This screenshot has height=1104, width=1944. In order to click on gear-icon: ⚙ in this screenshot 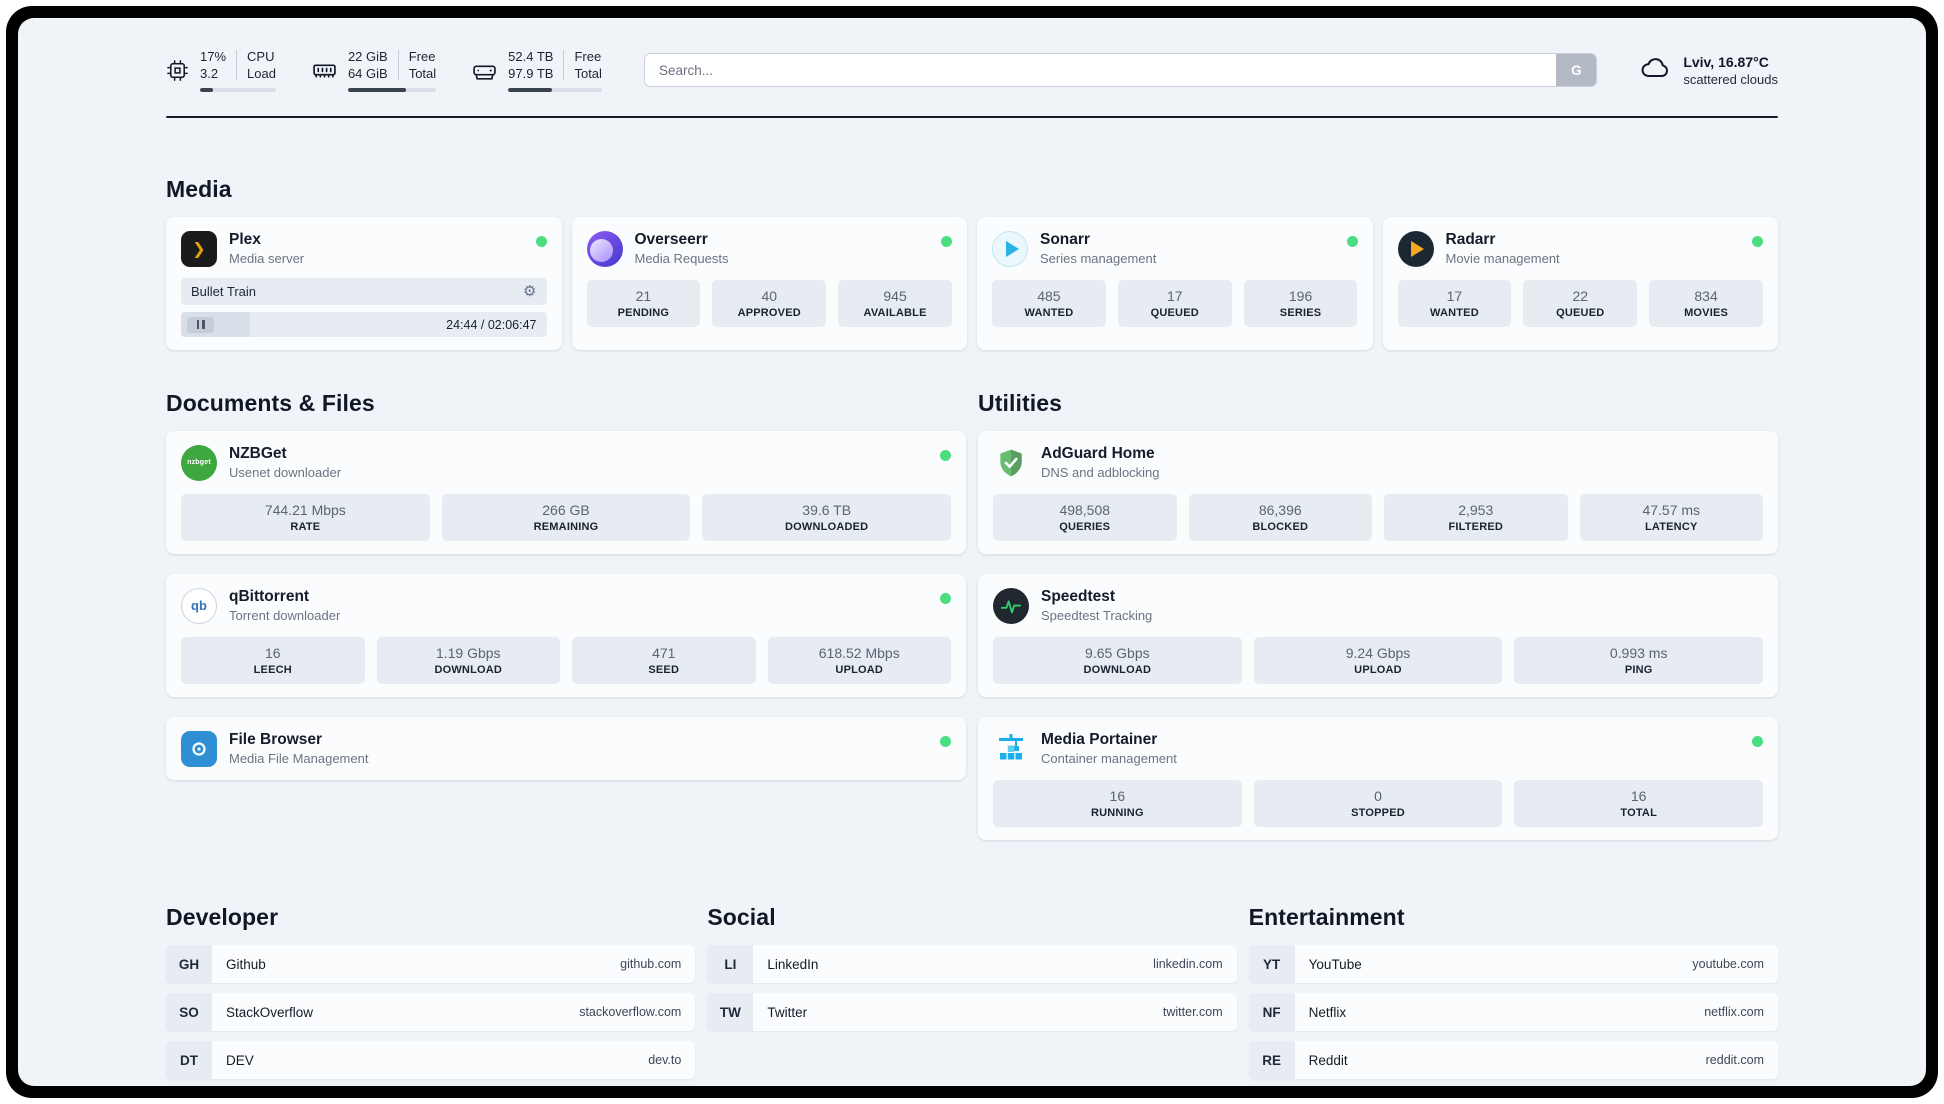, I will do `click(530, 291)`.